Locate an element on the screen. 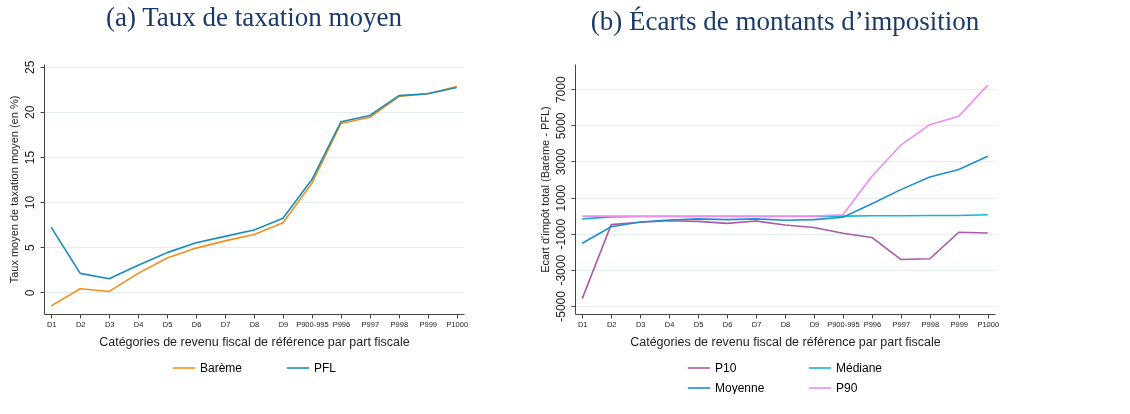 This screenshot has height=414, width=1130. y-tick-label: 20 is located at coordinates (29, 112).